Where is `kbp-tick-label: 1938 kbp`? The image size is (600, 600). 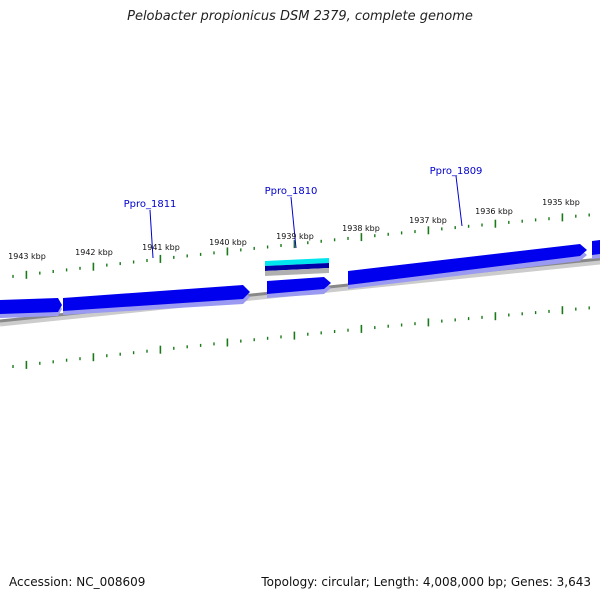 kbp-tick-label: 1938 kbp is located at coordinates (361, 228).